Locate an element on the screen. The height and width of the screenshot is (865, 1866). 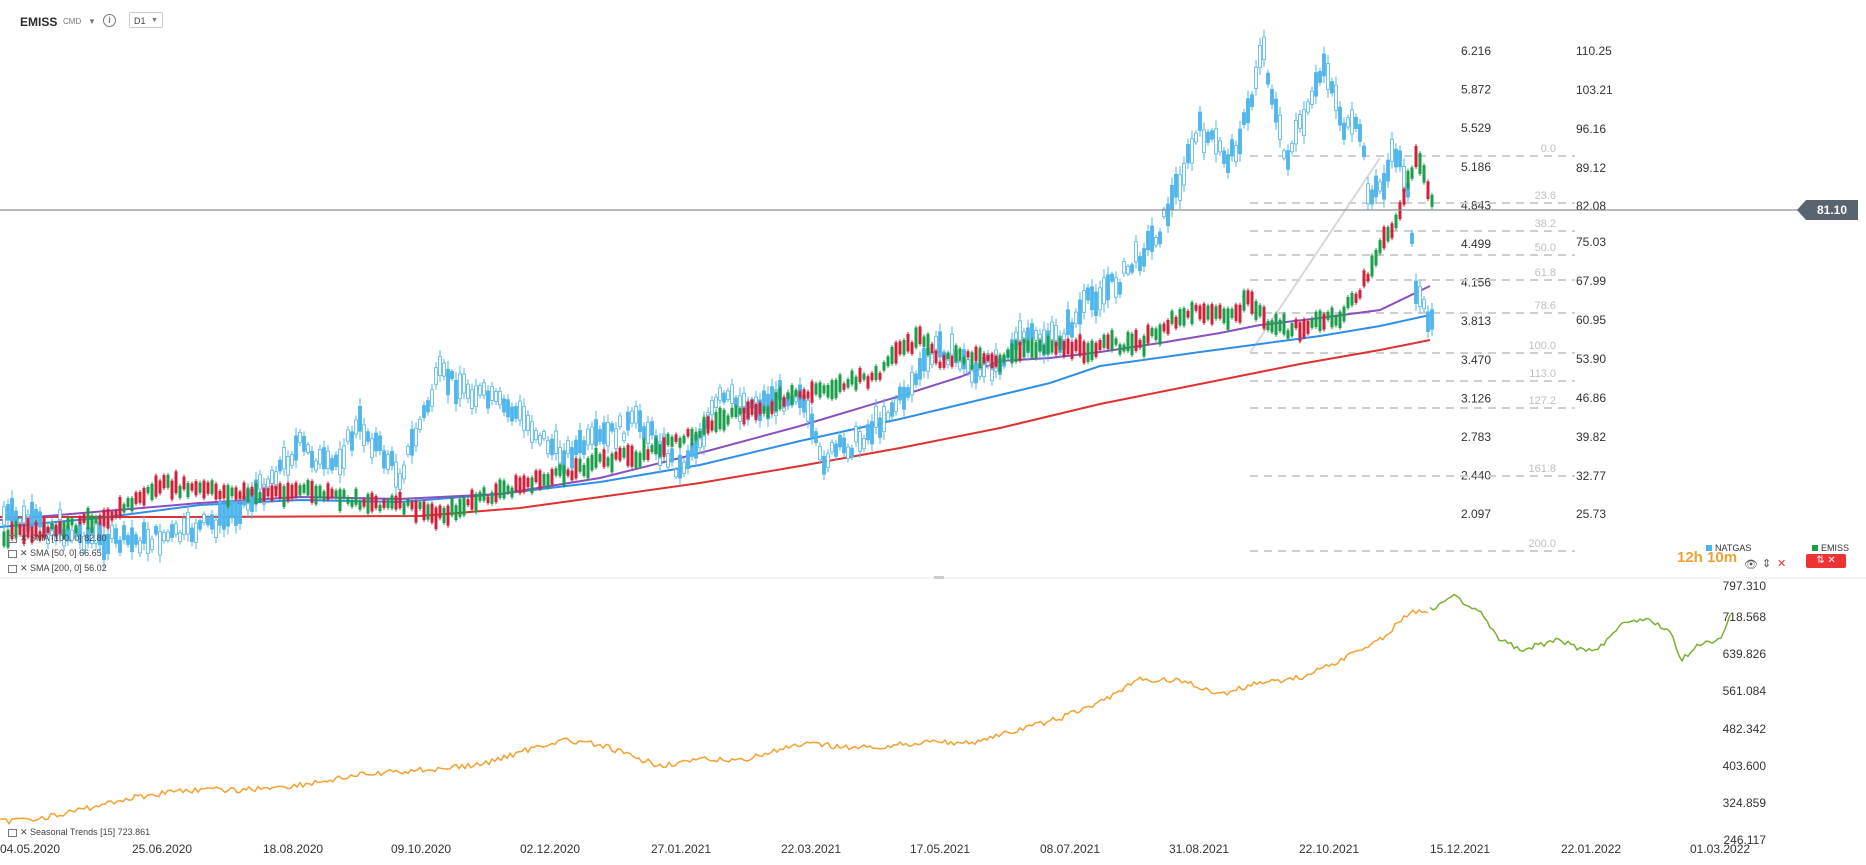
symbol-dropdown-icon: ▼ is located at coordinates (92, 21).